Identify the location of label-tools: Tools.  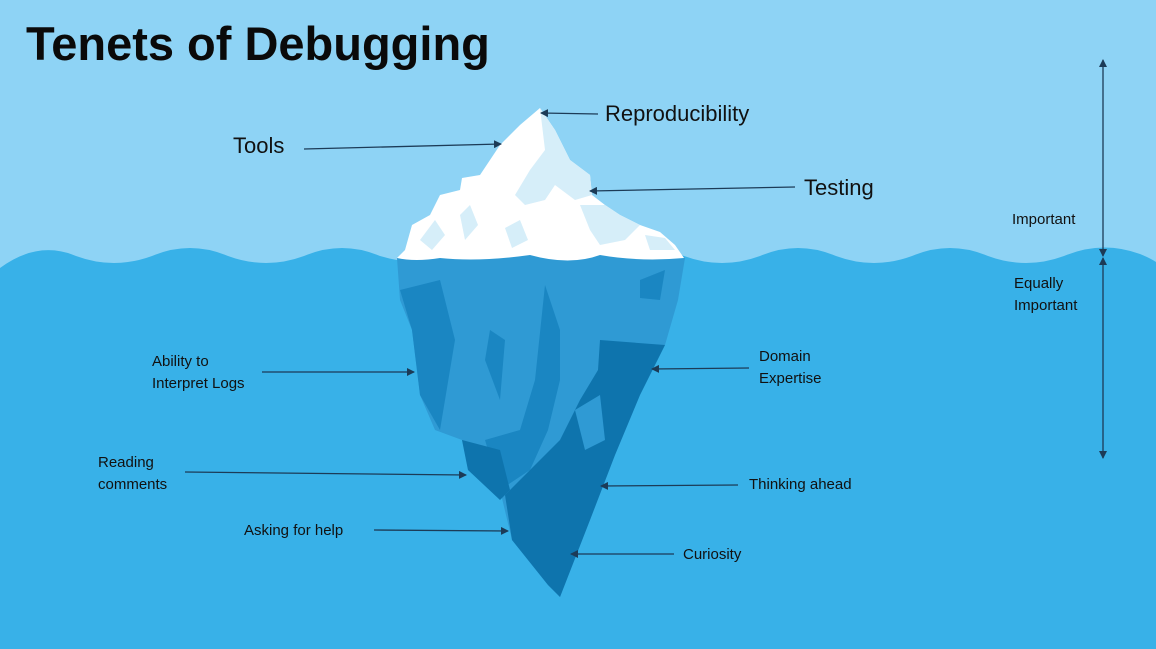
(259, 145).